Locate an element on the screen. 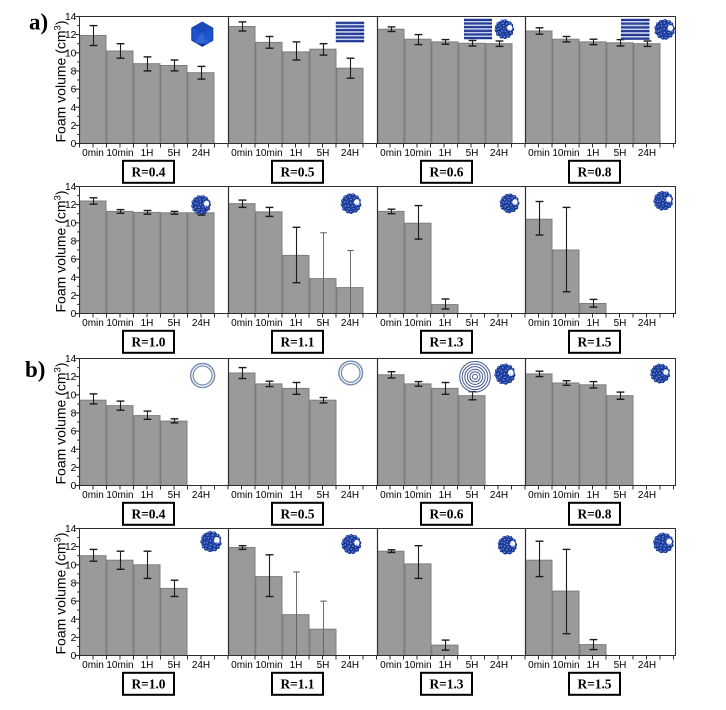 Image resolution: width=726 pixels, height=710 pixels. svg-text: R=0.4 is located at coordinates (148, 514).